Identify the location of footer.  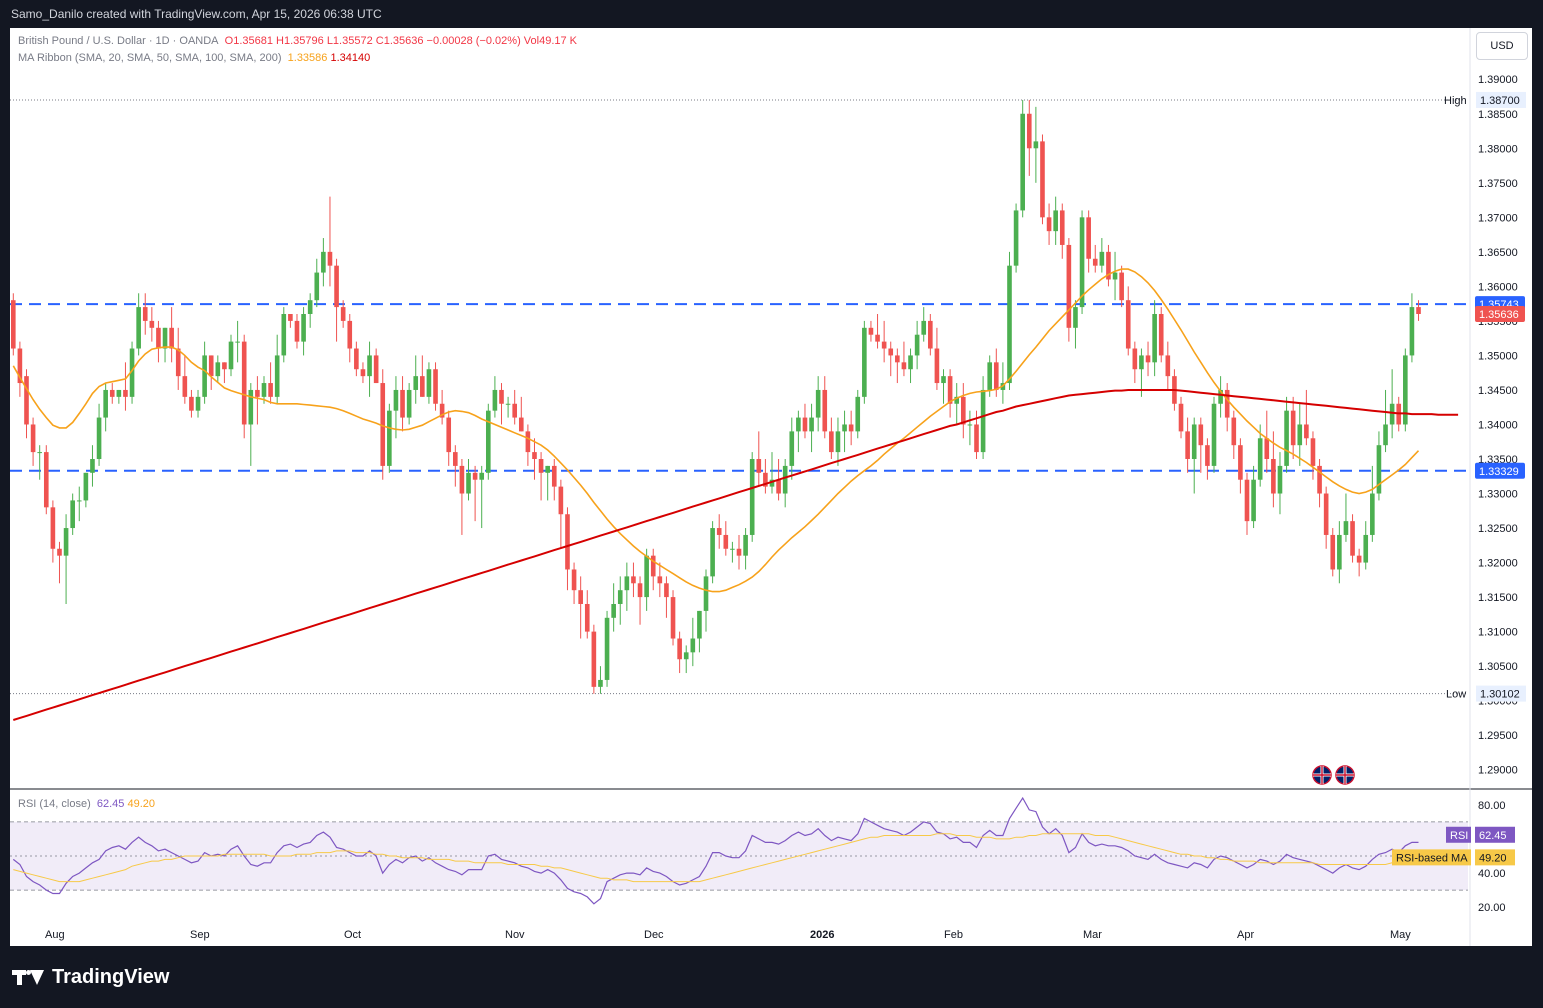
(771, 977).